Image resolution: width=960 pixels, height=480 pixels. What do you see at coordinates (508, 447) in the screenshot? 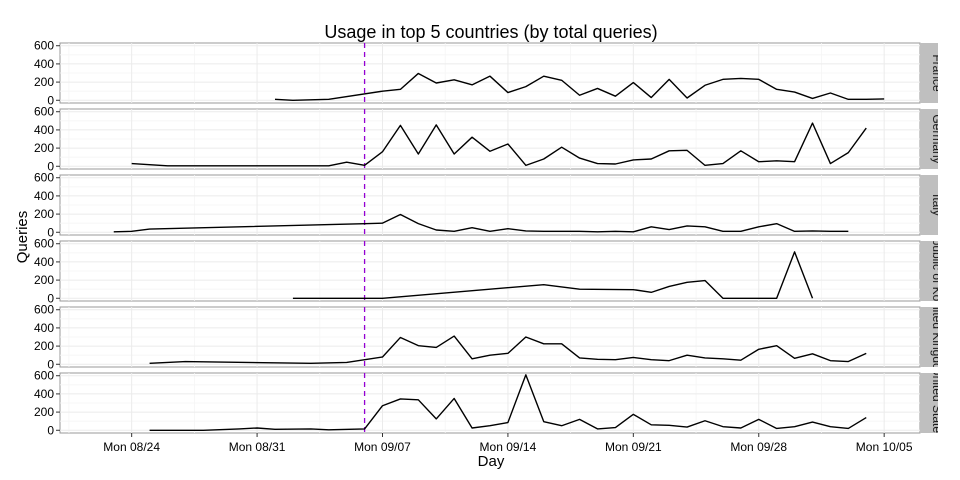
I see `x-tick-label: Mon 09/14` at bounding box center [508, 447].